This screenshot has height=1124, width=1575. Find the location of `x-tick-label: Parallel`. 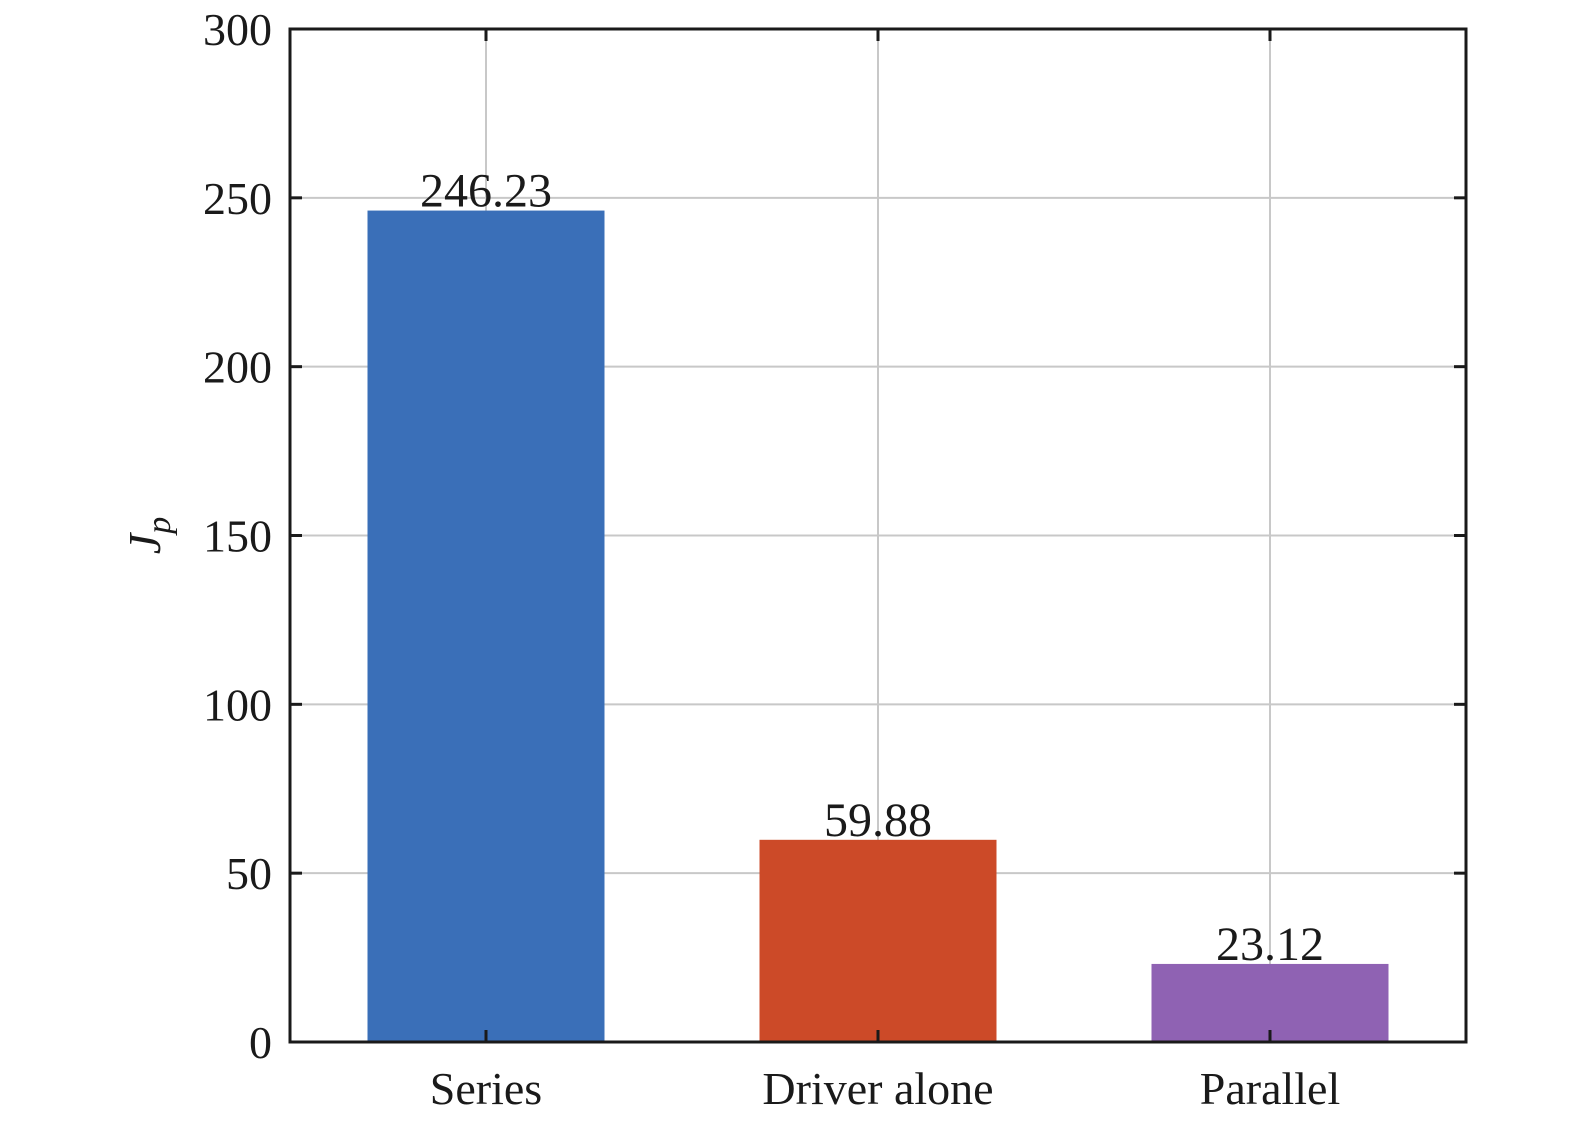

x-tick-label: Parallel is located at coordinates (1270, 1088).